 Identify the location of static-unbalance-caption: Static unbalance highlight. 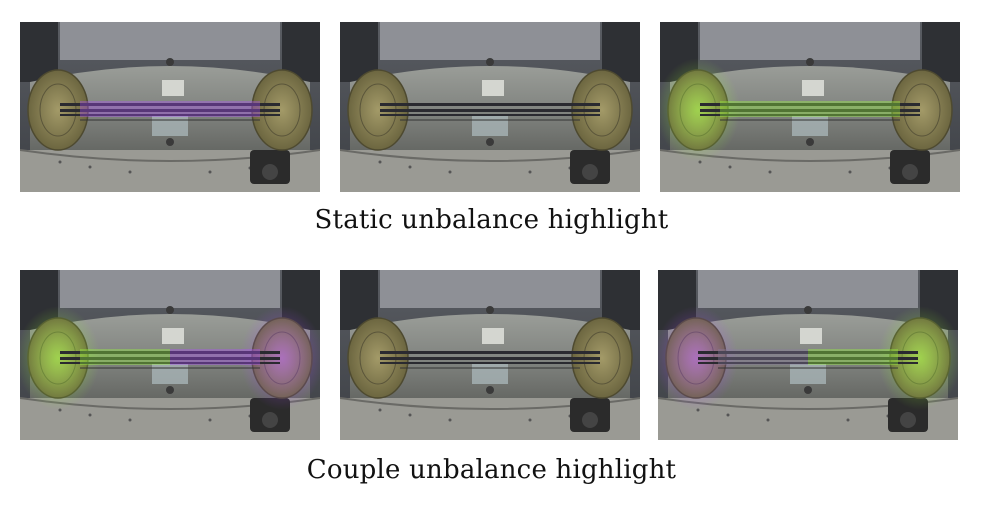
(491, 220).